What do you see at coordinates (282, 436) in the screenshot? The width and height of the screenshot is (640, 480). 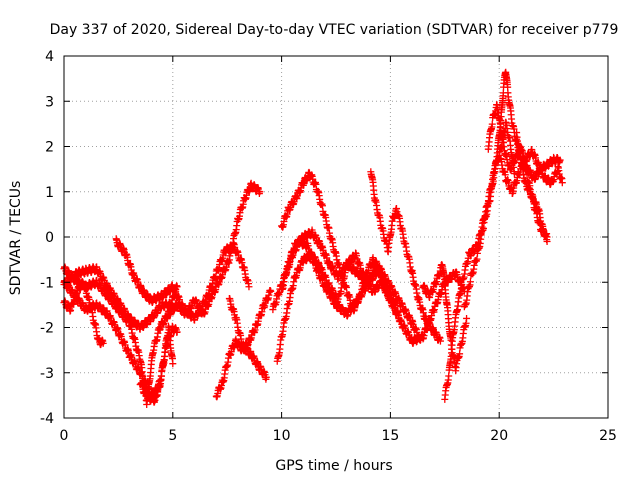 I see `x-tick-label: 10` at bounding box center [282, 436].